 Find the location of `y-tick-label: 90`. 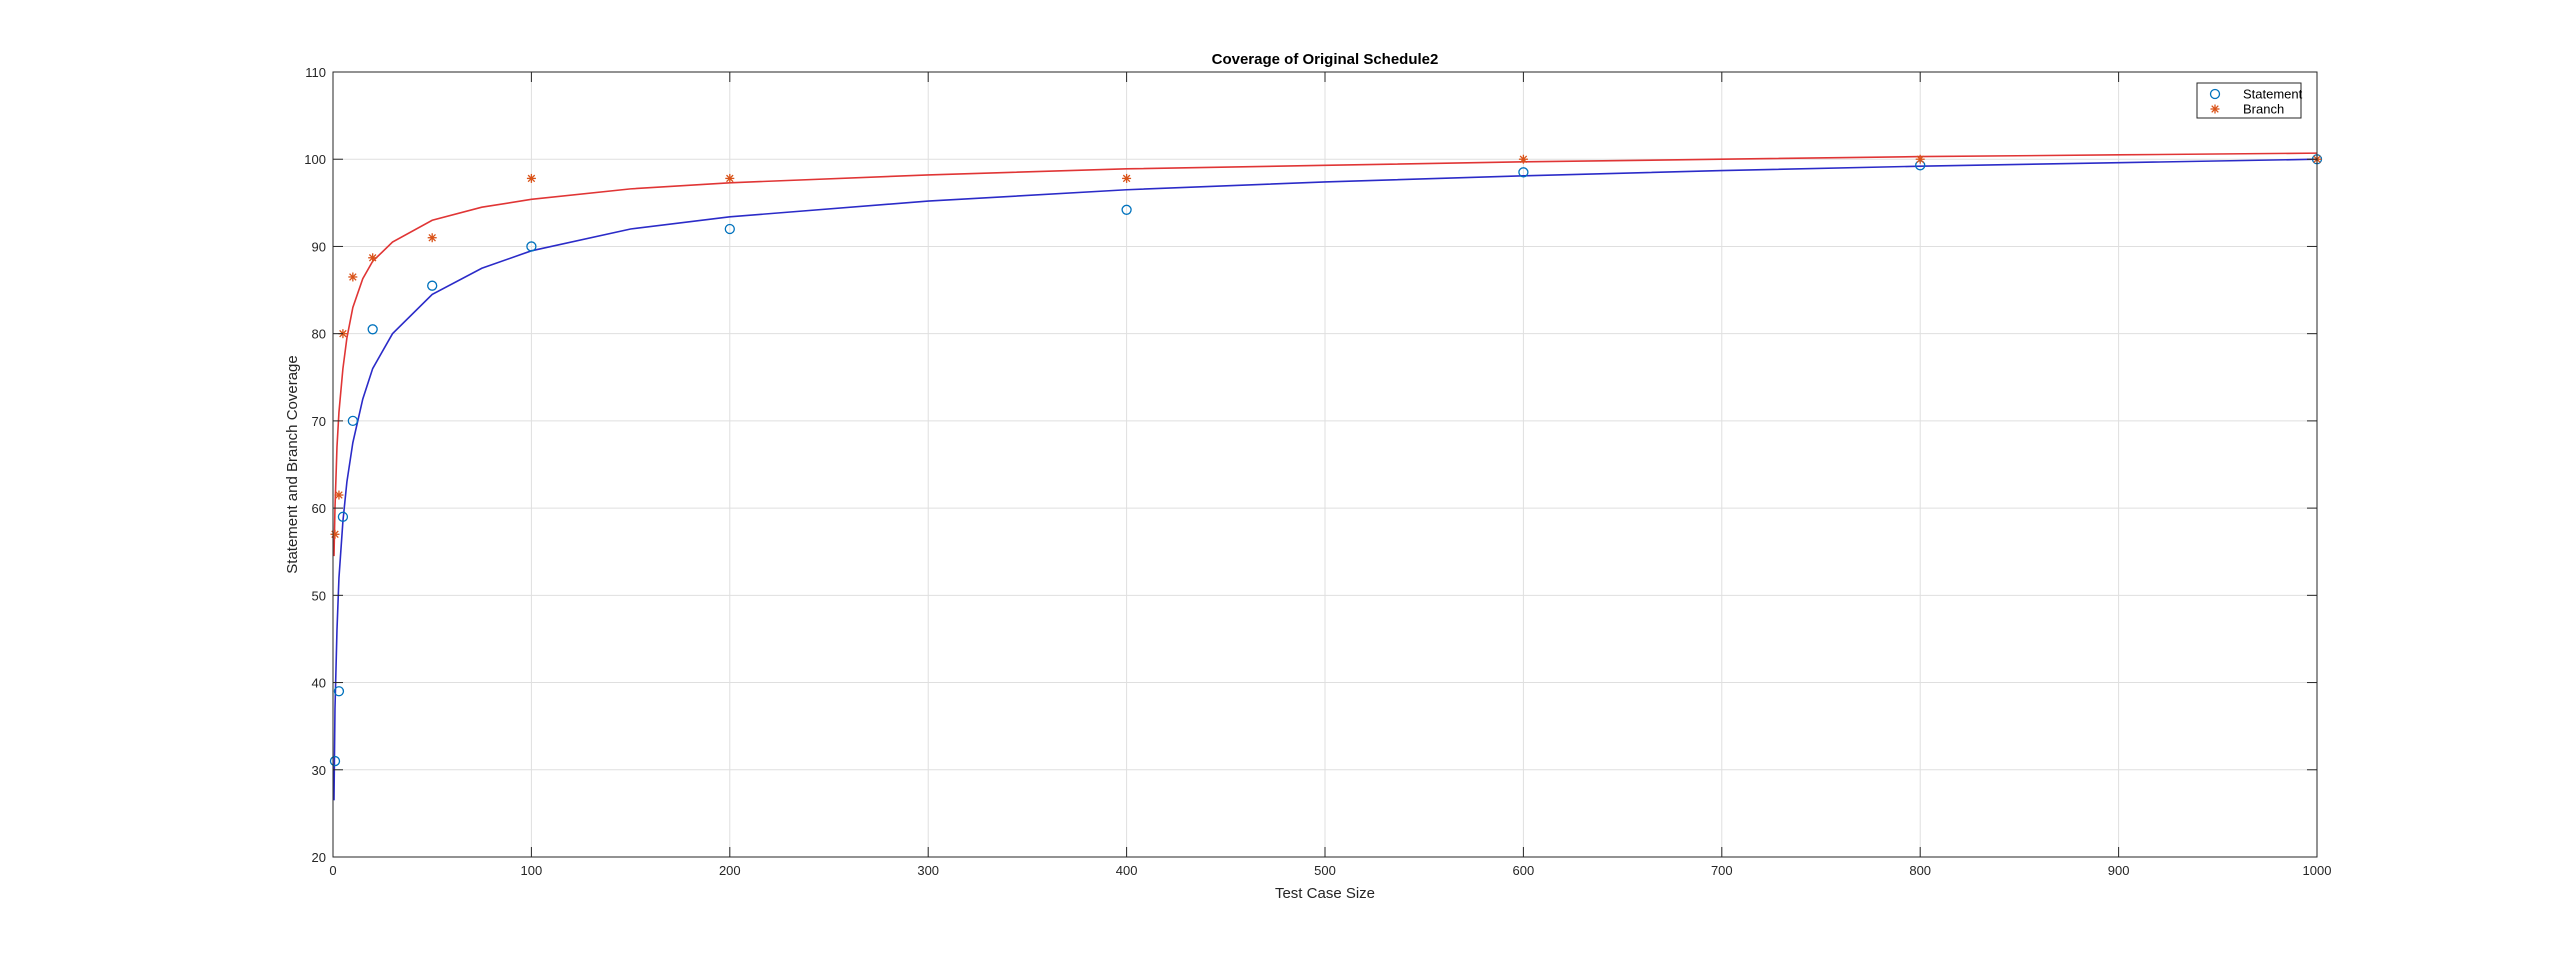

y-tick-label: 90 is located at coordinates (319, 246).